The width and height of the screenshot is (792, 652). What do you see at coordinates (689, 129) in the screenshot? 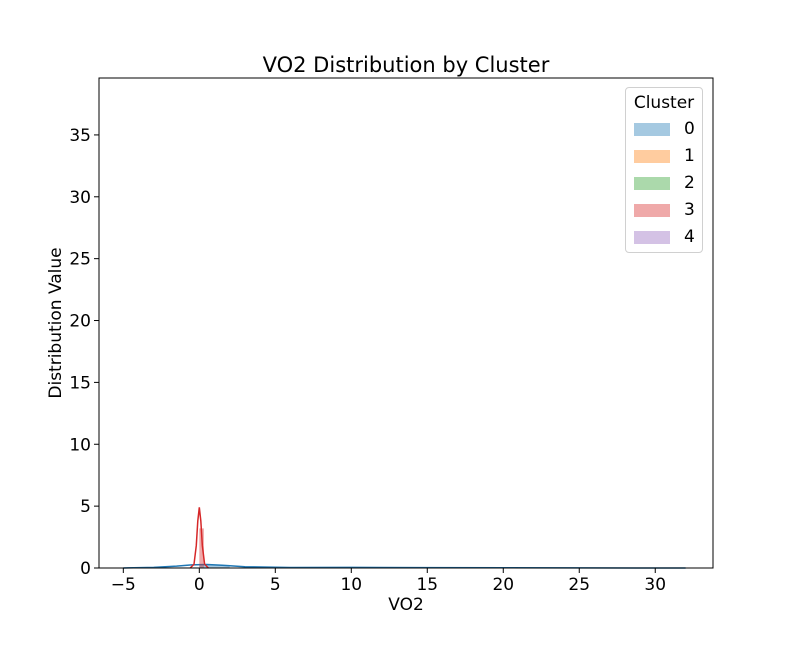
I see `legend-label: 0` at bounding box center [689, 129].